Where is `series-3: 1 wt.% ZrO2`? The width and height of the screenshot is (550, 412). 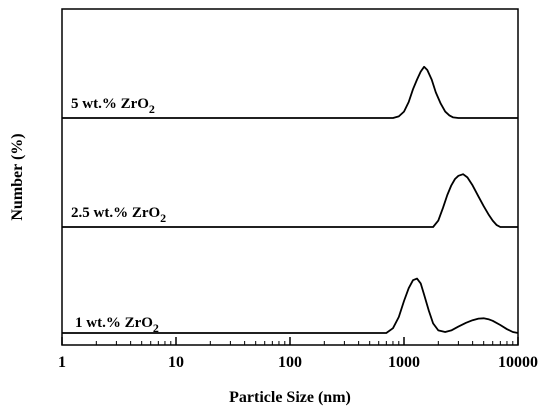
series-3: 1 wt.% ZrO2 is located at coordinates (290, 306).